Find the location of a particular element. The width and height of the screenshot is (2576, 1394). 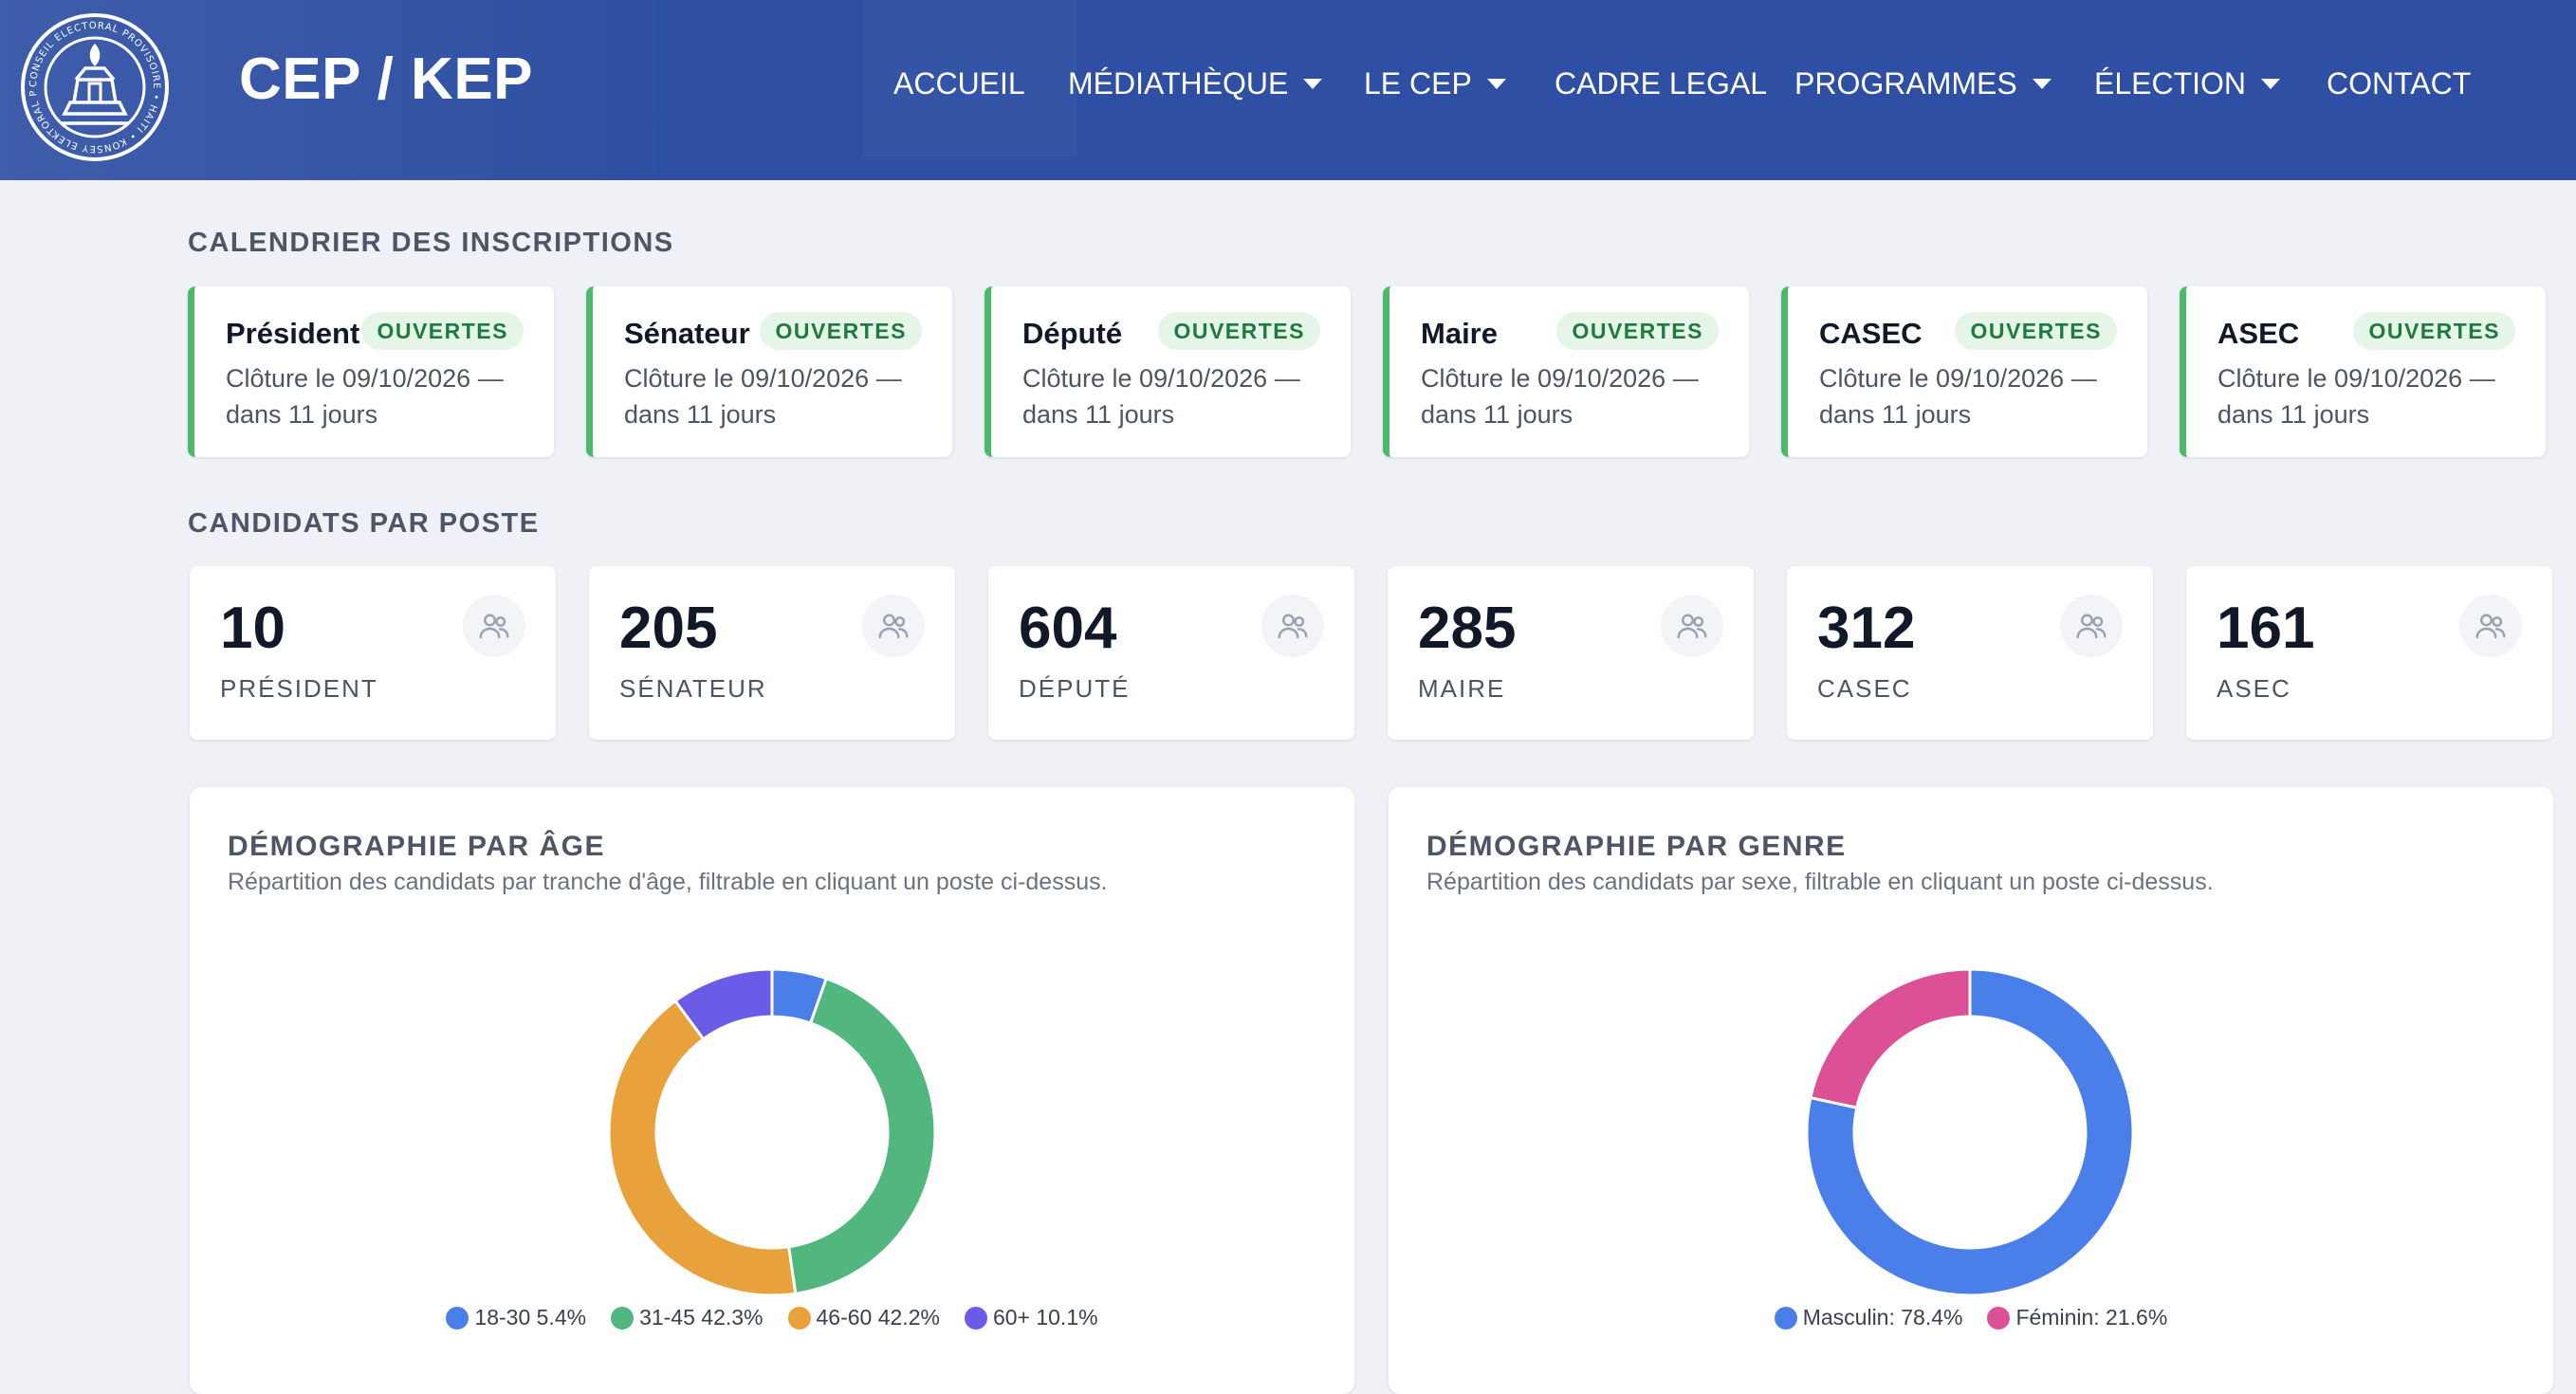

registration-post: Maire is located at coordinates (1459, 333).